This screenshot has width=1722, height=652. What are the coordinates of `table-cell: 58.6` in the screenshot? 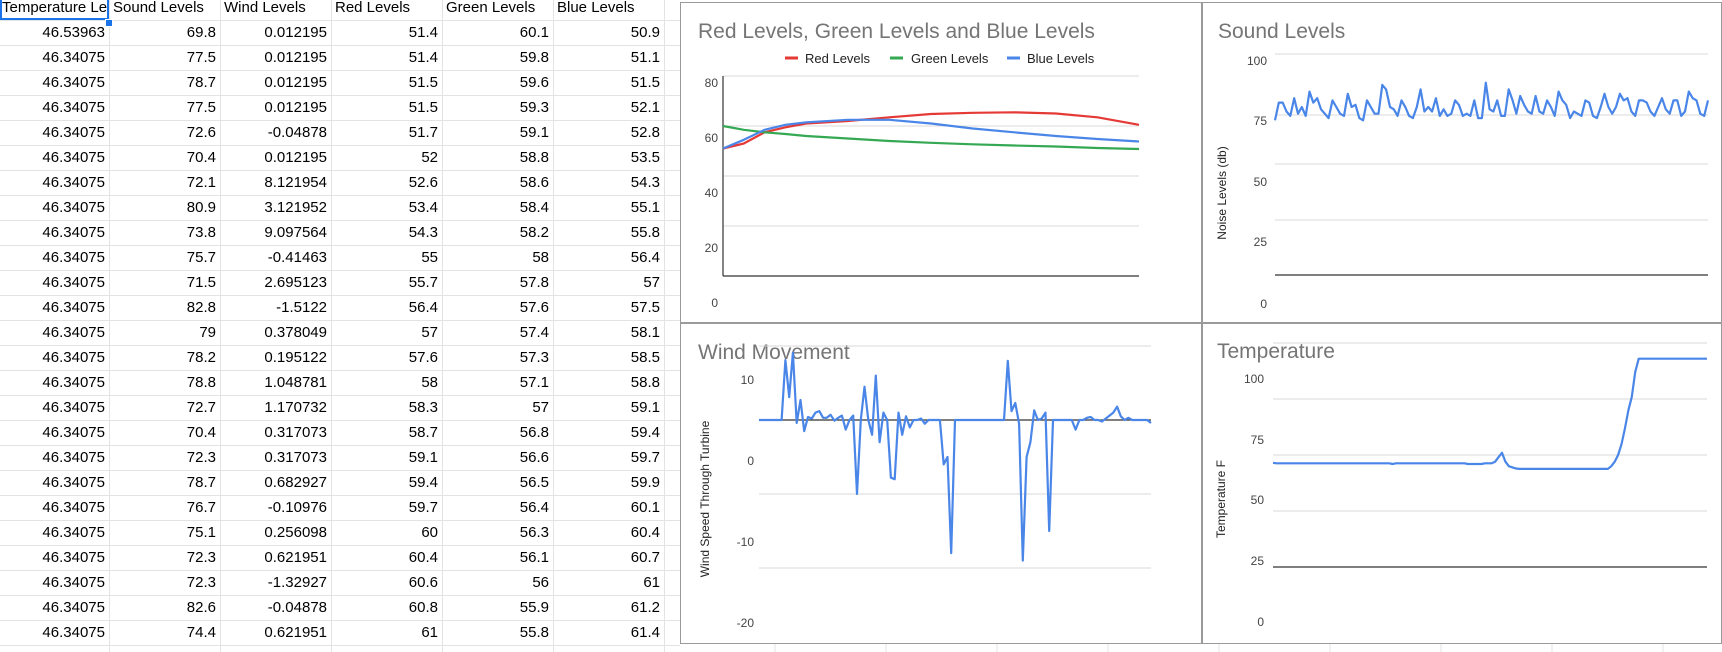 It's located at (534, 182).